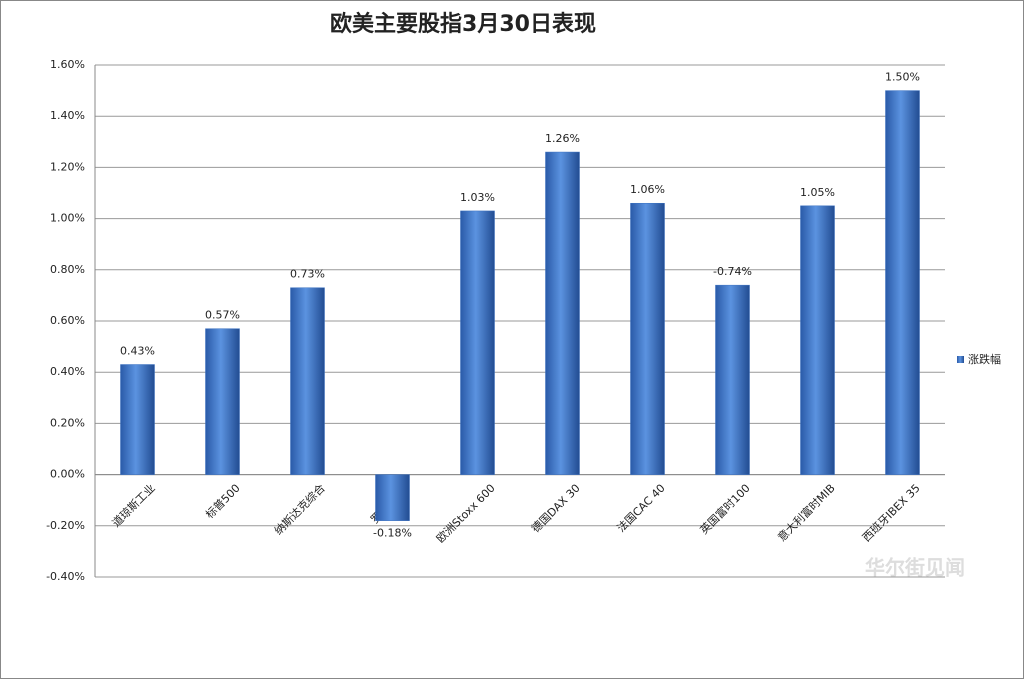  What do you see at coordinates (902, 77) in the screenshot?
I see `data-label: 1.50%` at bounding box center [902, 77].